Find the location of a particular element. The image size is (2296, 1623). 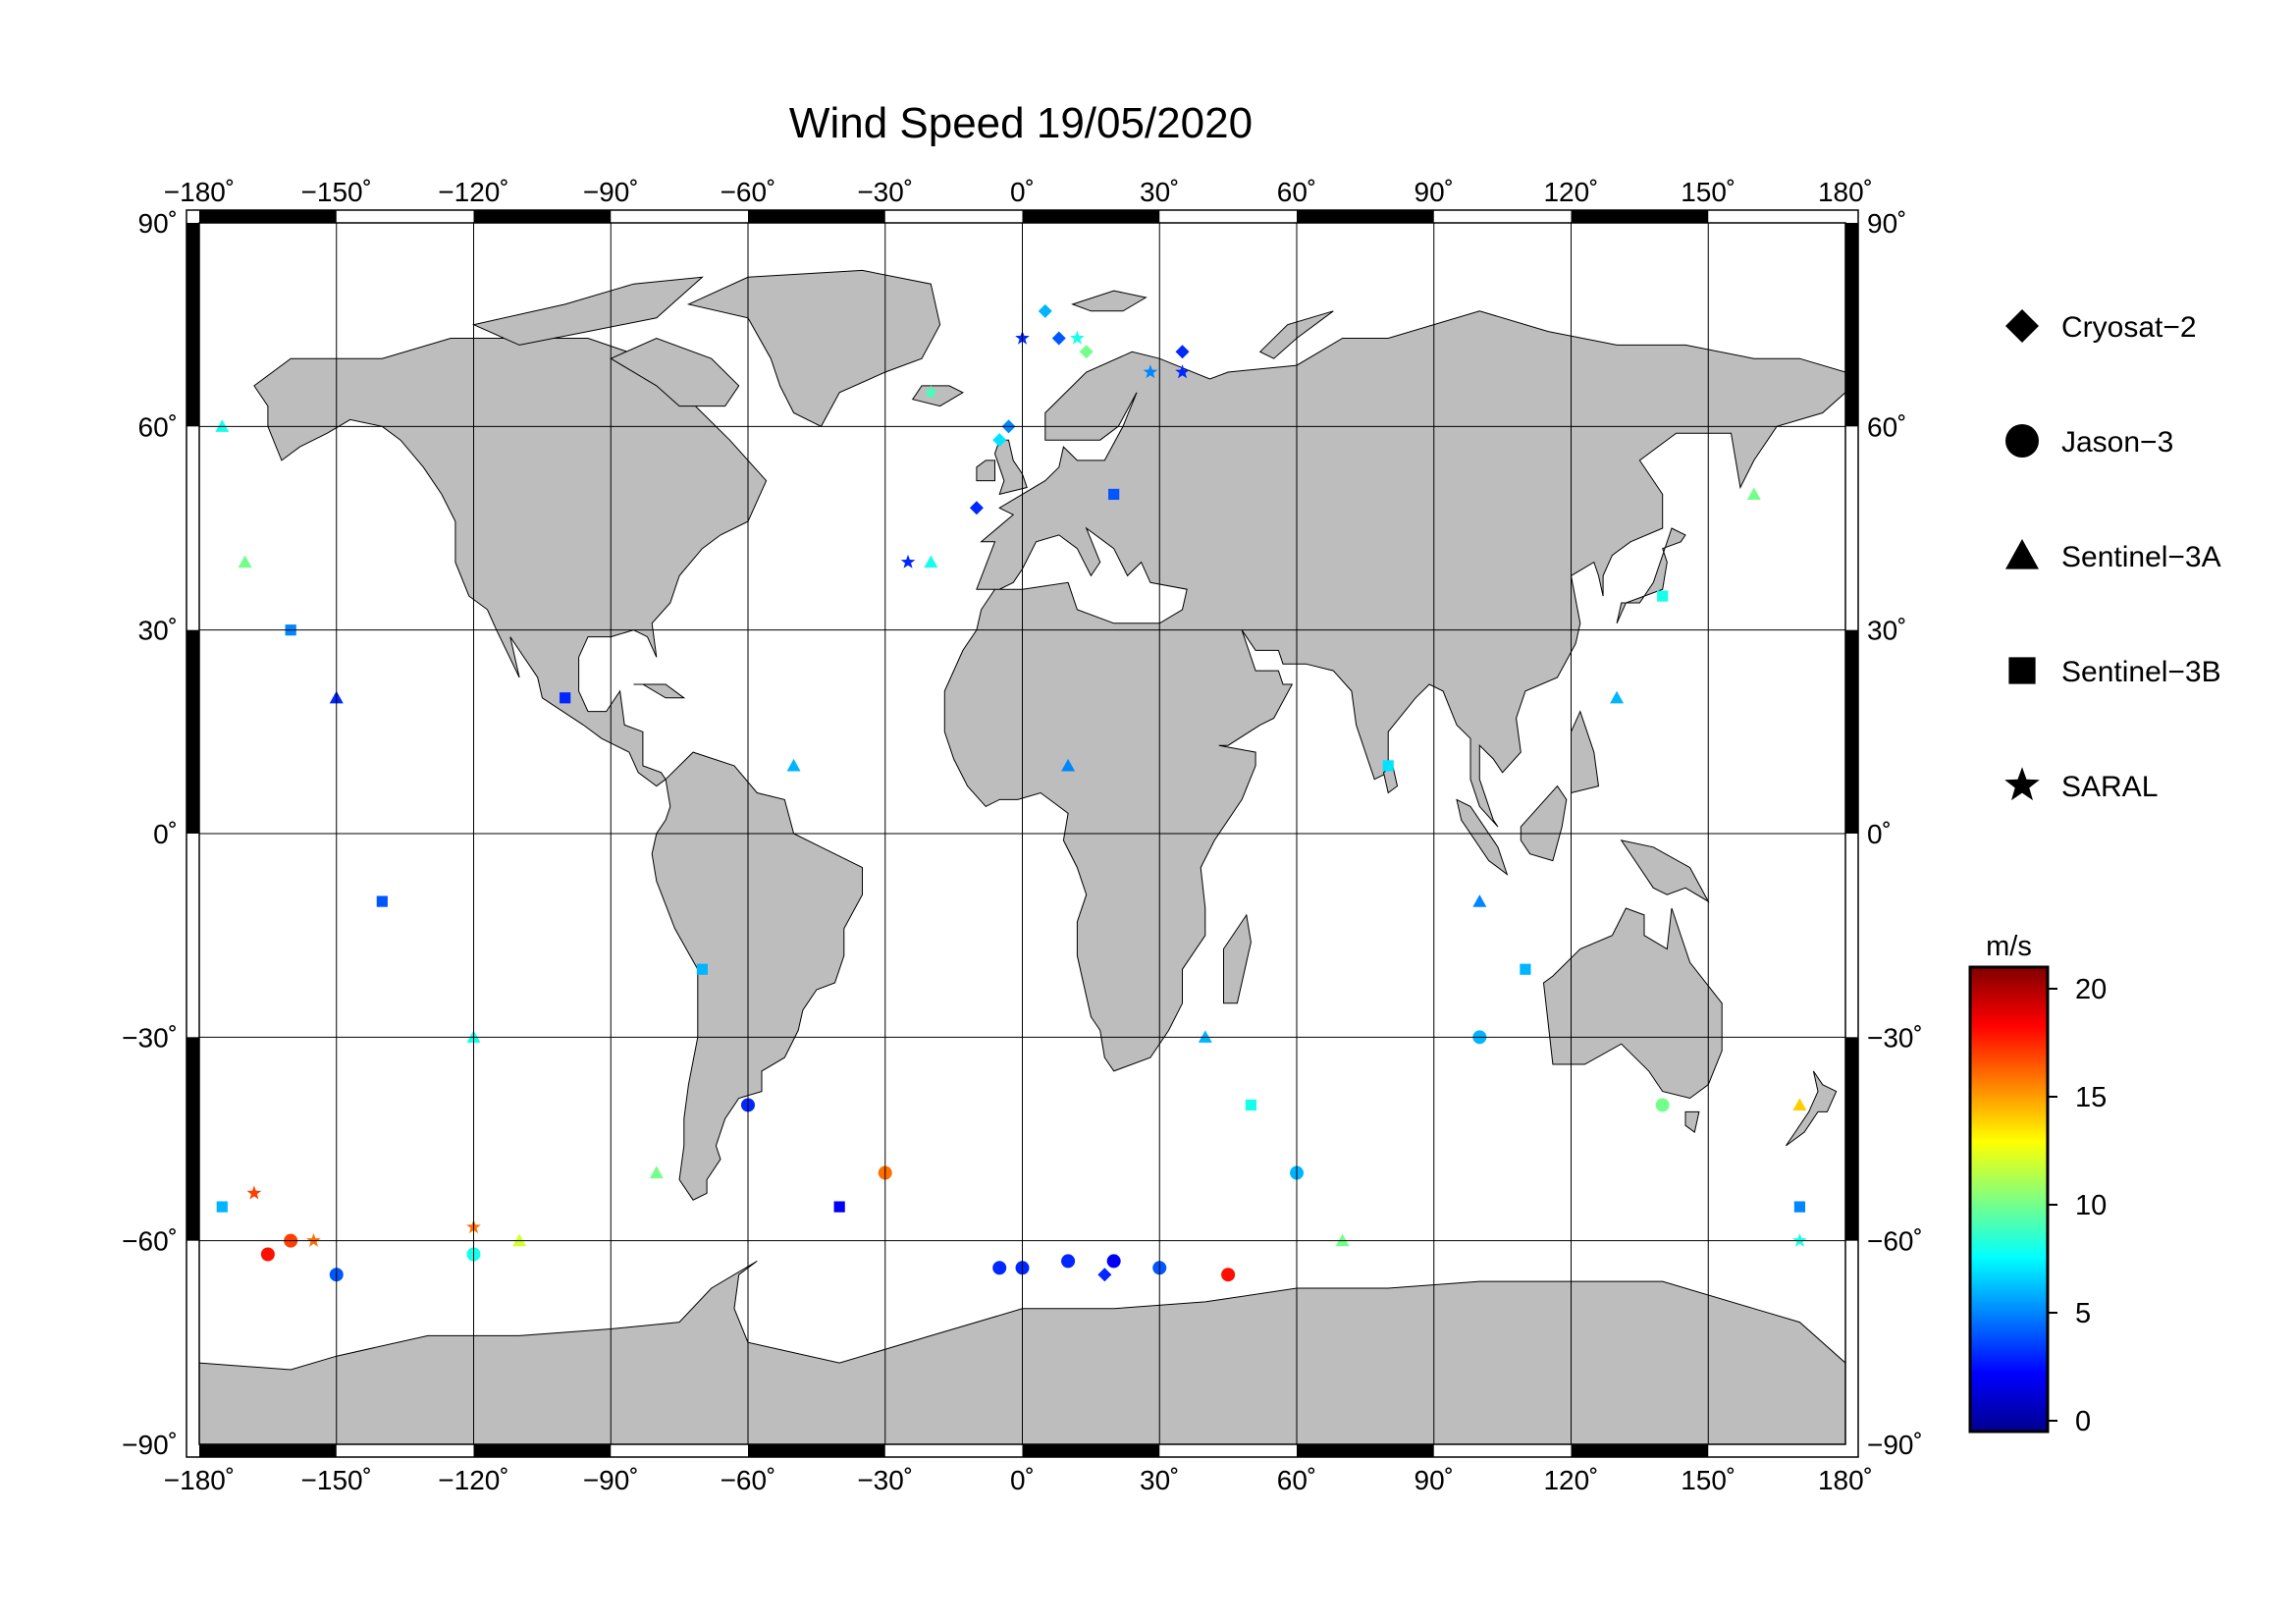

lon-tick-label-bottom: 180˚ is located at coordinates (1846, 1480).